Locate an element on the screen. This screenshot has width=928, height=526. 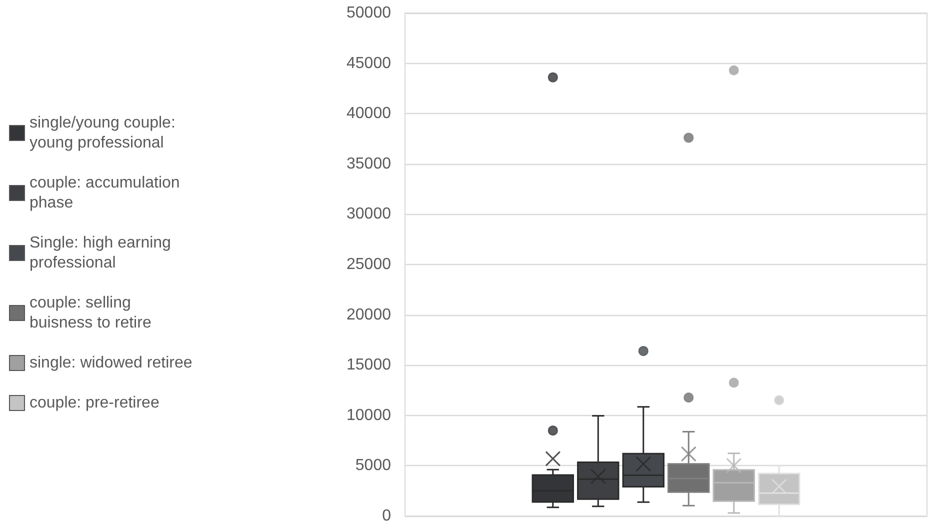
y-tick-label: 40000 is located at coordinates (369, 113).